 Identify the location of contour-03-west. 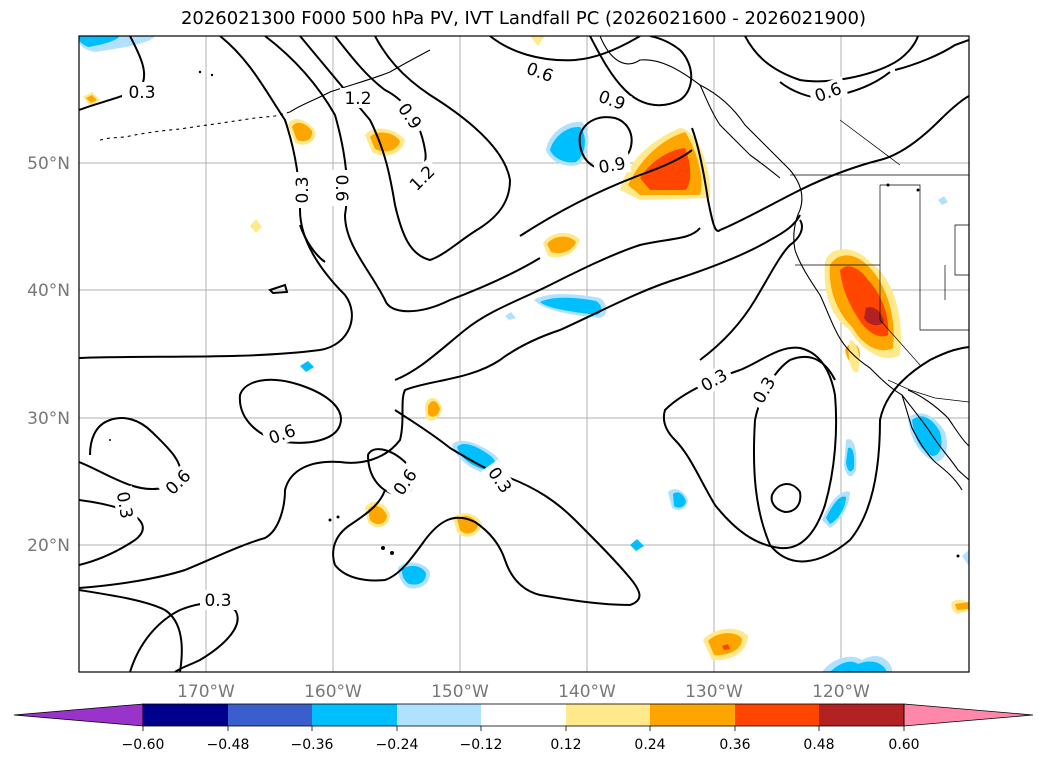
(216, 197).